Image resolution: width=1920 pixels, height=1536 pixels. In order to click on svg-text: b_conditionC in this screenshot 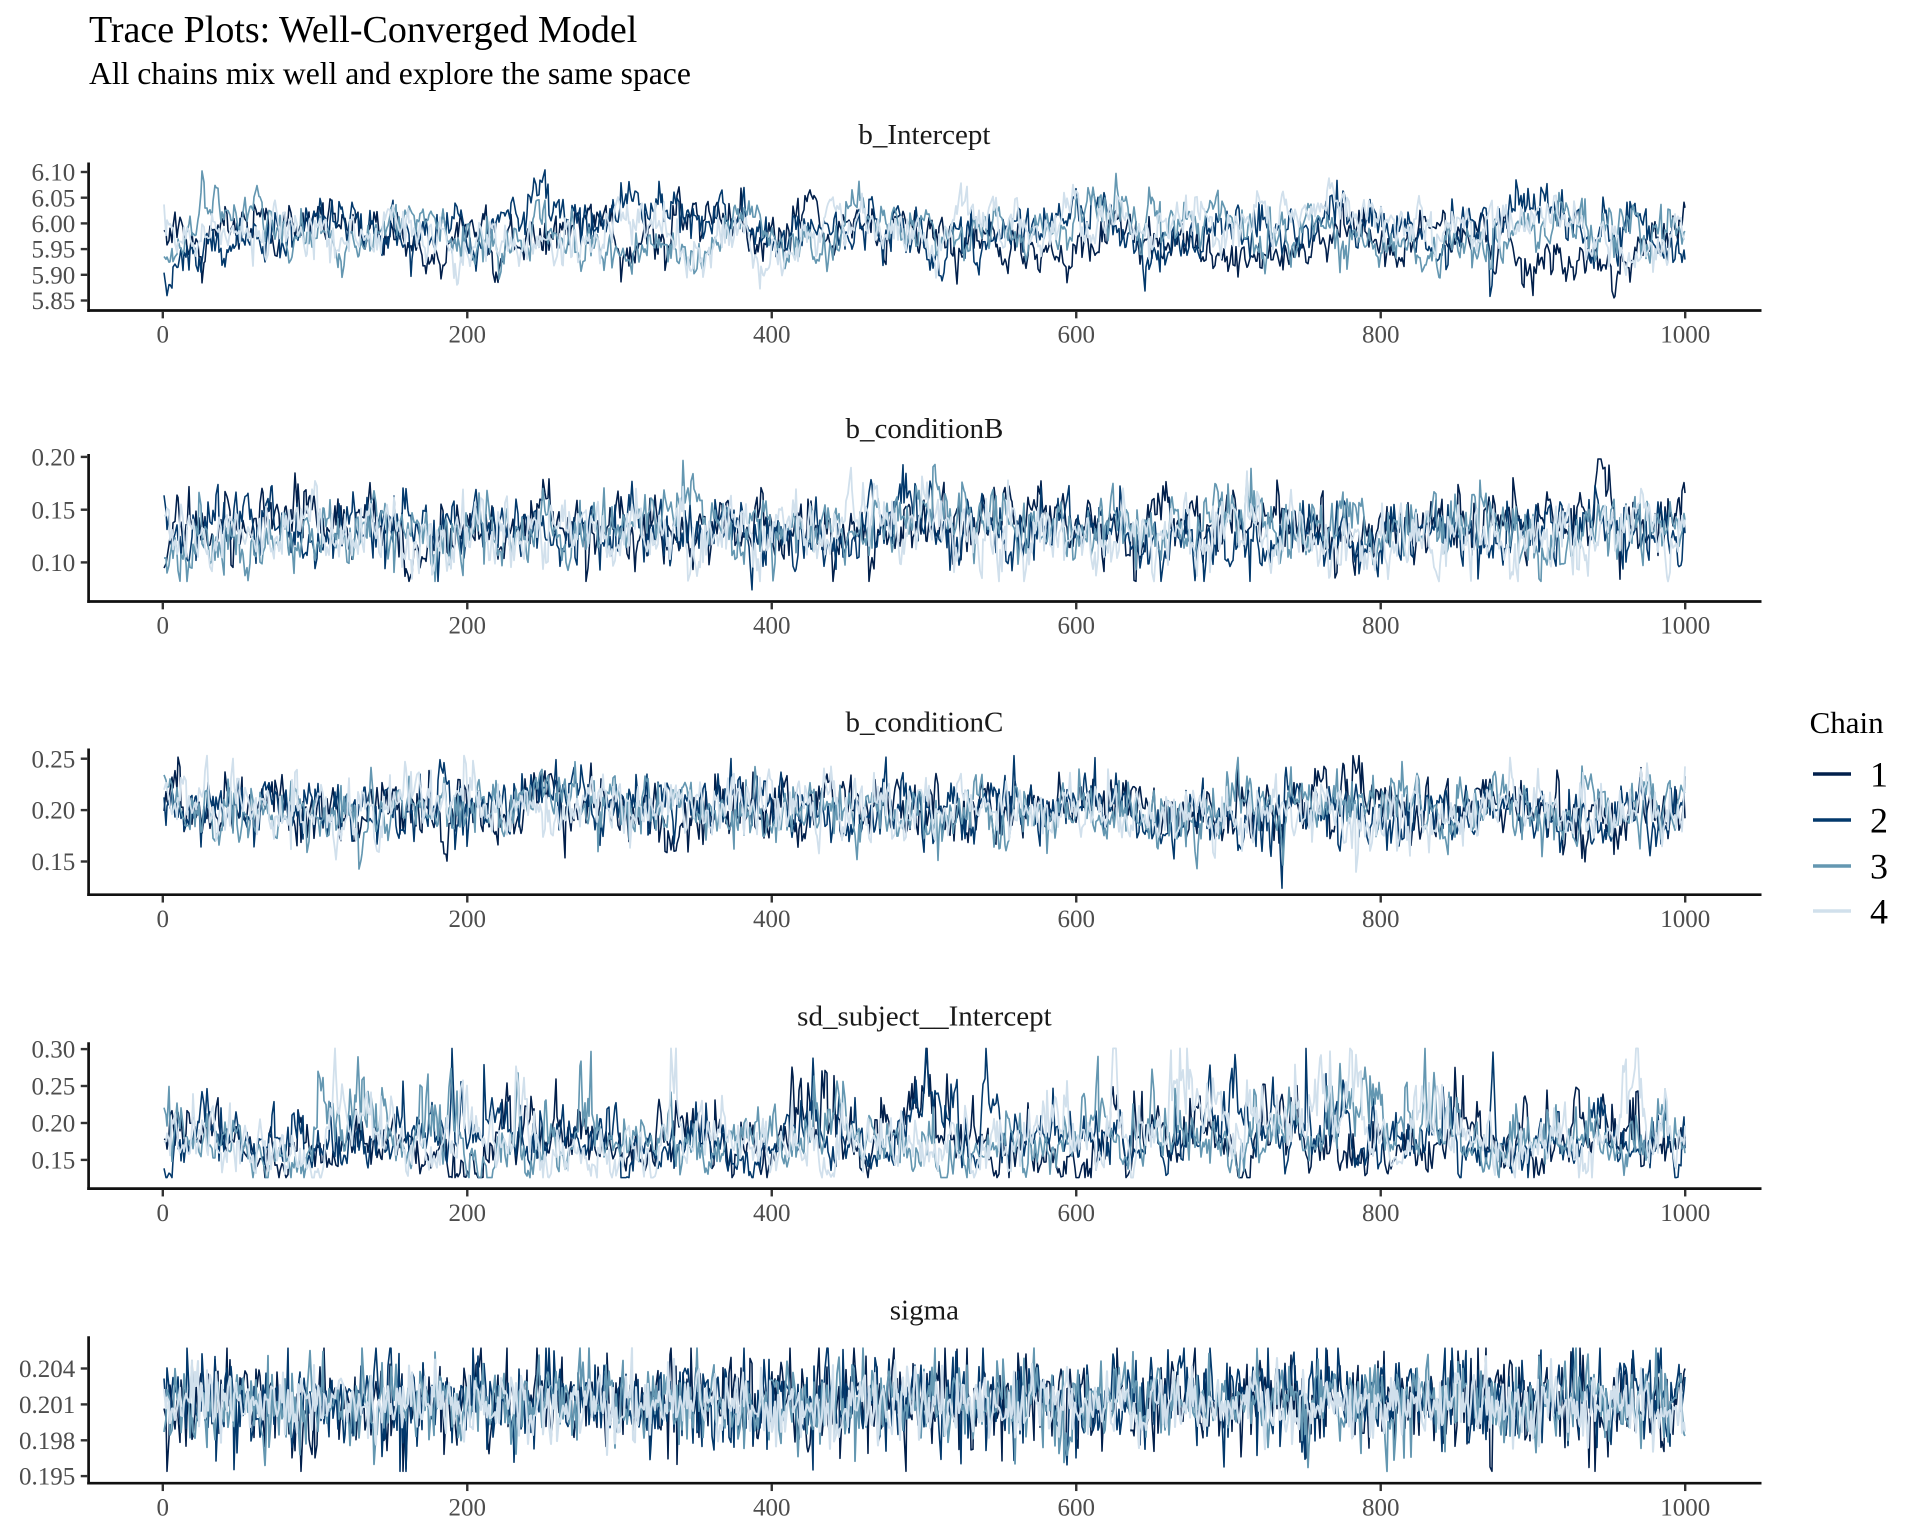, I will do `click(924, 723)`.